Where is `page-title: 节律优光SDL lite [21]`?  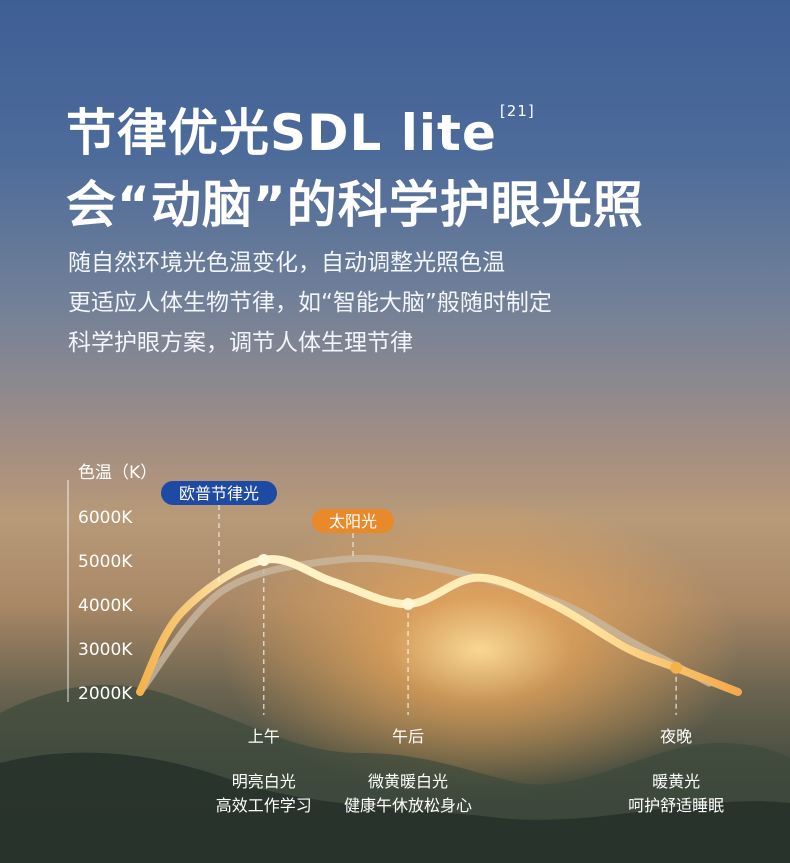
page-title: 节律优光SDL lite [21] is located at coordinates (300, 131).